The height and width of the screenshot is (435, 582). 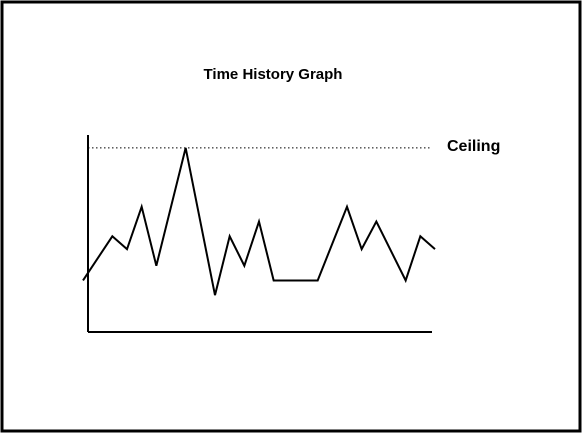 I want to click on chart-title: Time History Graph, so click(x=273, y=74).